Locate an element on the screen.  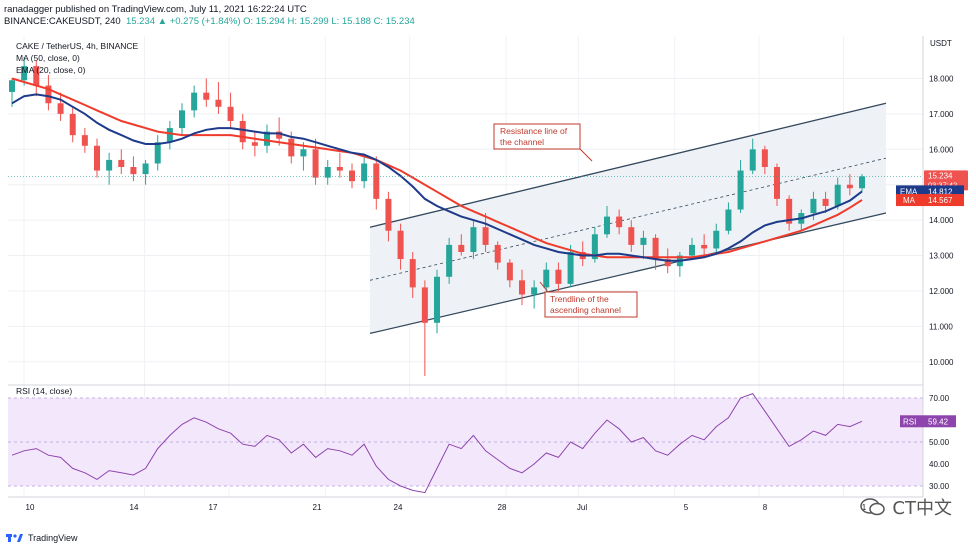
price-tick-label: 12.000 is located at coordinates (941, 291).